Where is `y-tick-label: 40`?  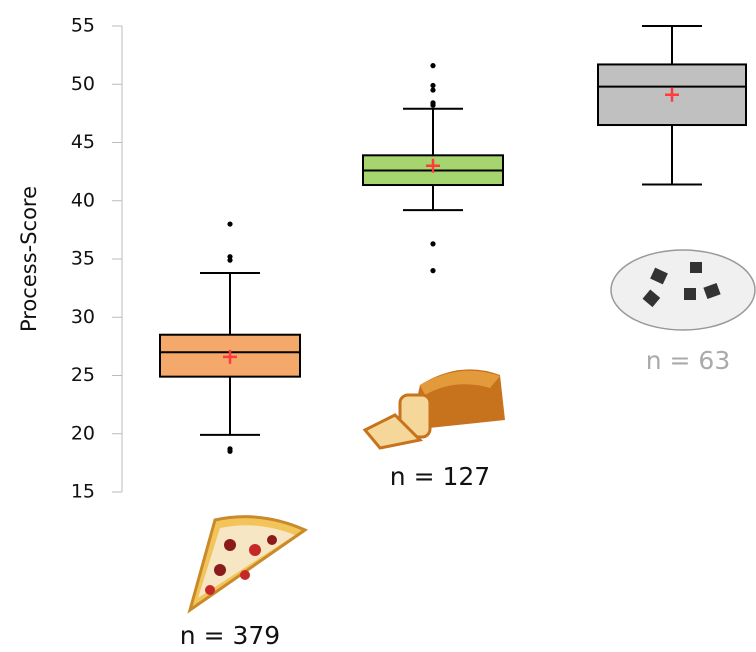 y-tick-label: 40 is located at coordinates (83, 200).